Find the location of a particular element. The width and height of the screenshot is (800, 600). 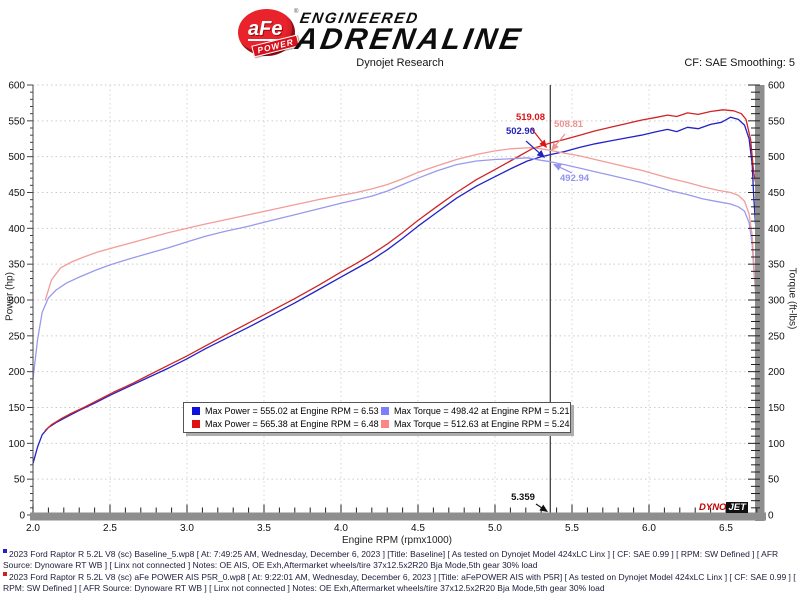

svg-text: 6.0 is located at coordinates (649, 528).